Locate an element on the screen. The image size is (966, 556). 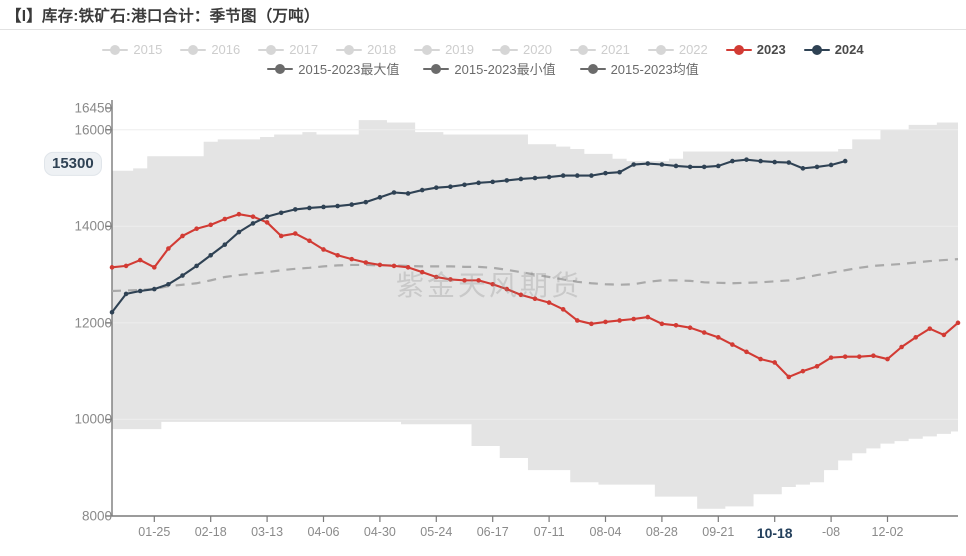
page-title: 【I】库存:铁矿石:港口合计：季节图（万吨） is located at coordinates (163, 16).